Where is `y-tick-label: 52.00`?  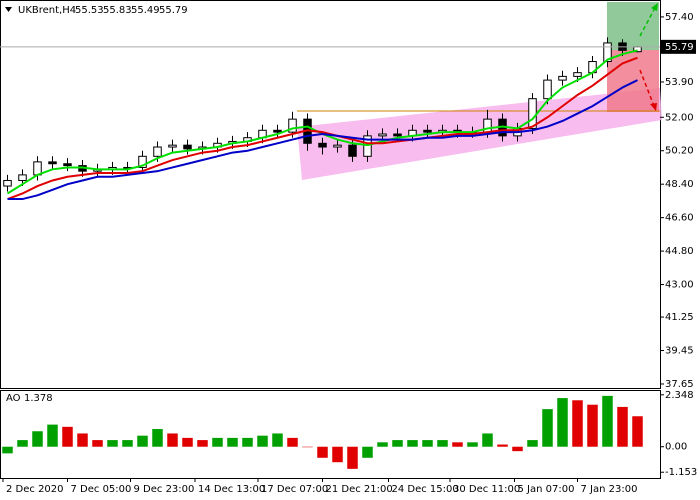
y-tick-label: 52.00 is located at coordinates (679, 117).